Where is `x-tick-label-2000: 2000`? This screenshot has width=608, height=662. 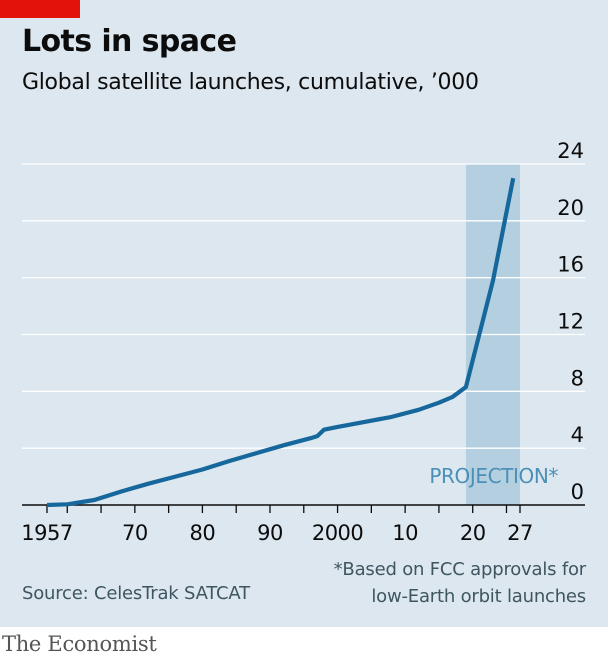 x-tick-label-2000: 2000 is located at coordinates (337, 533).